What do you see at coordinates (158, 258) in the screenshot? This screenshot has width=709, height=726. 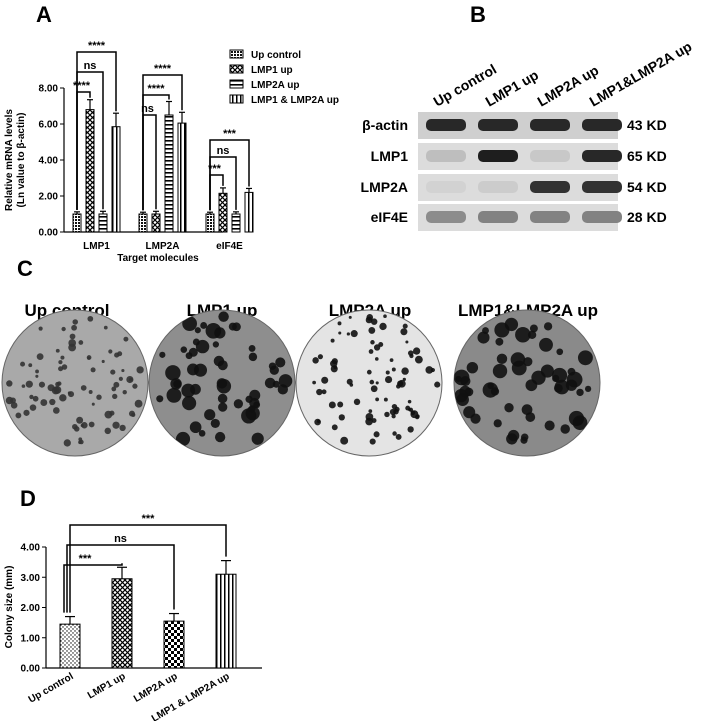 I see `x-axis-title: Target molecules` at bounding box center [158, 258].